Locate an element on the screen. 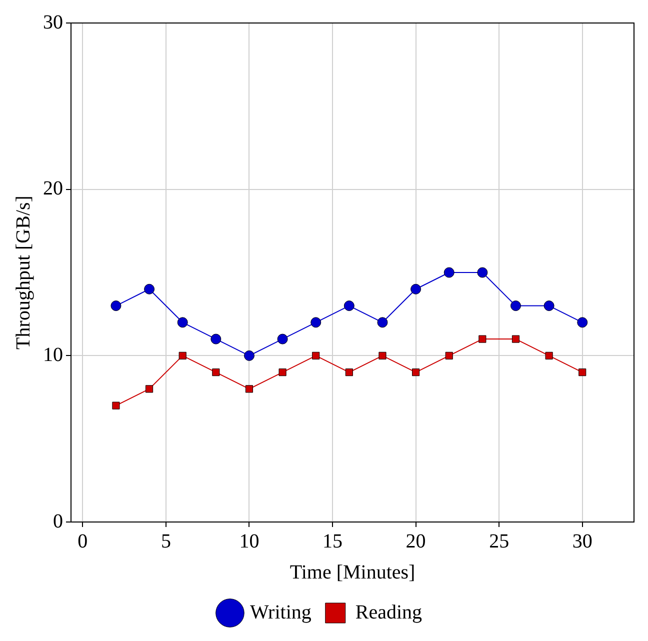 The height and width of the screenshot is (641, 648). legend-label: Reading is located at coordinates (388, 612).